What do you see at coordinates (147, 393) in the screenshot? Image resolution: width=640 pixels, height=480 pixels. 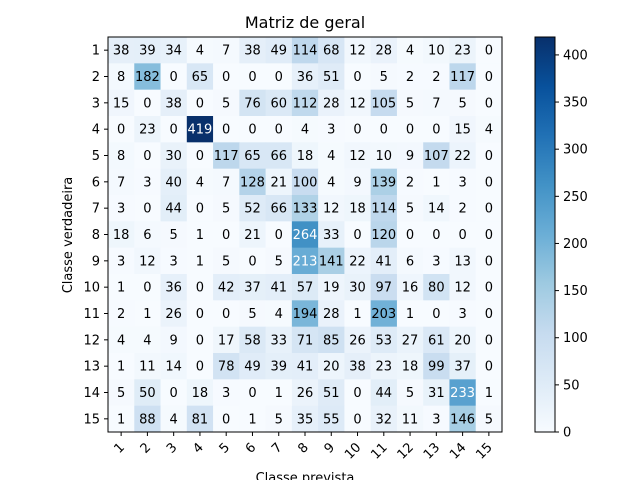 I see `cell-value-label: 50` at bounding box center [147, 393].